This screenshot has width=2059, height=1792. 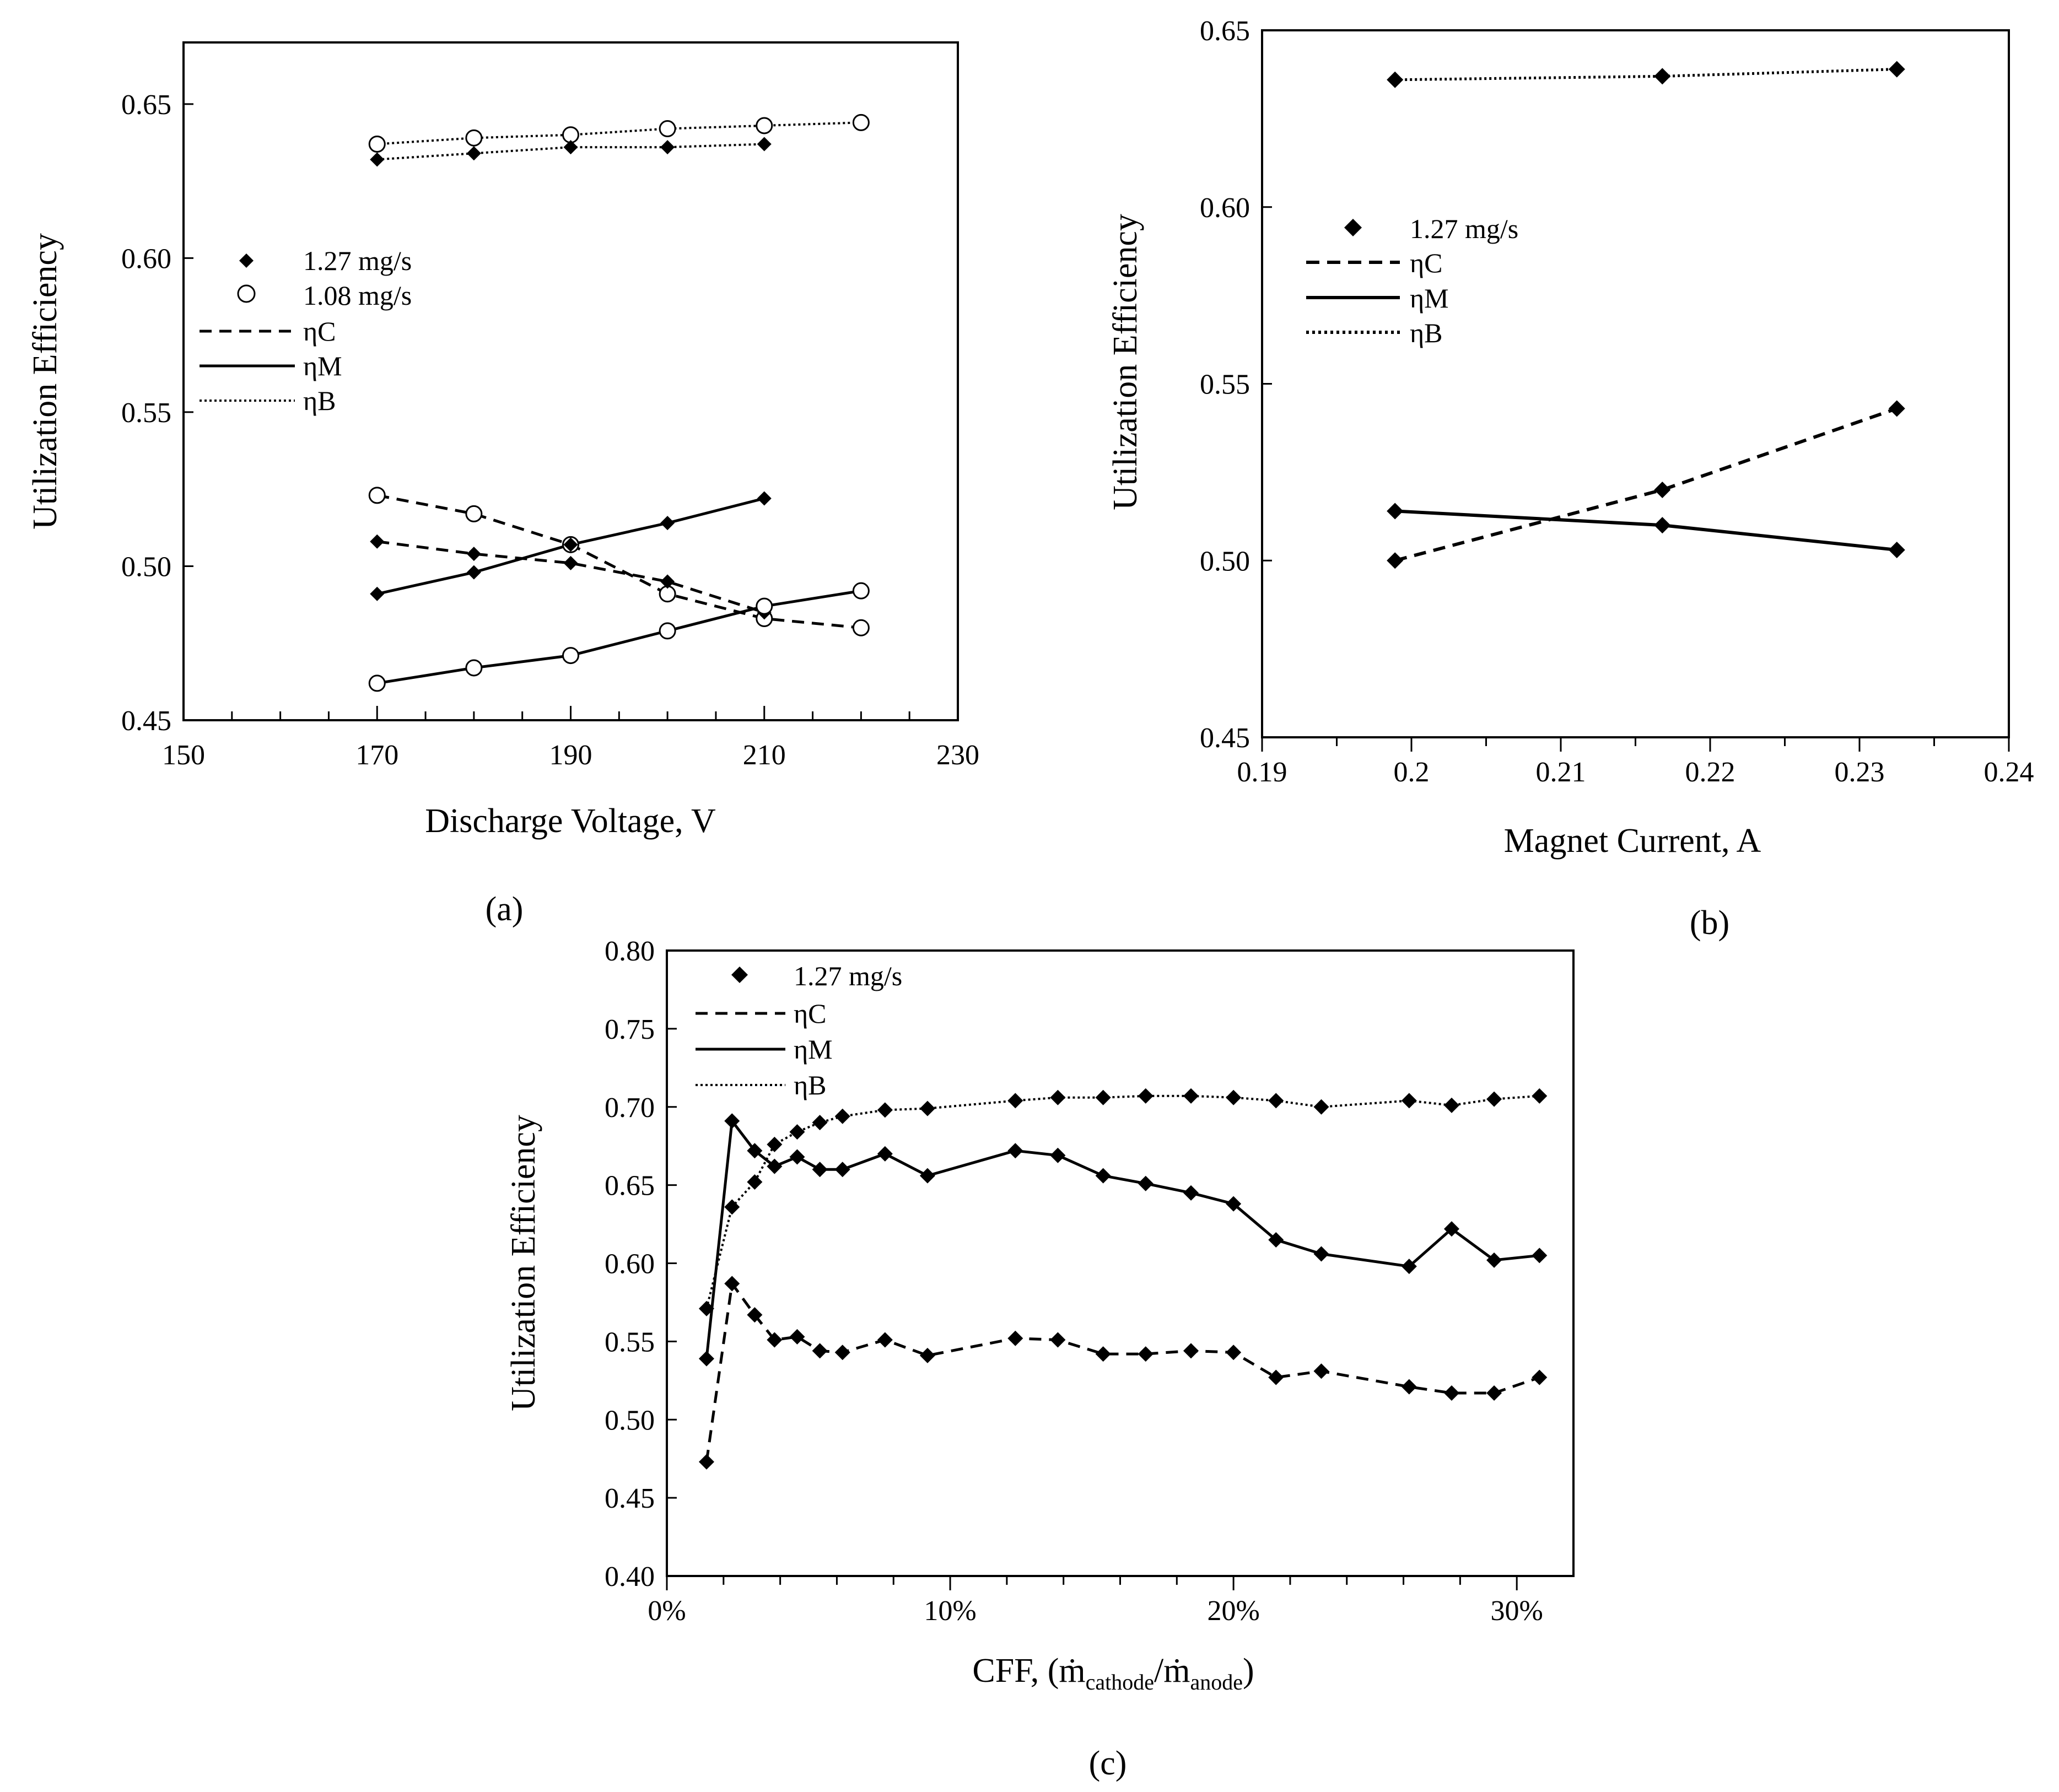 What do you see at coordinates (246, 260) in the screenshot?
I see `legend-a-marker-diamond` at bounding box center [246, 260].